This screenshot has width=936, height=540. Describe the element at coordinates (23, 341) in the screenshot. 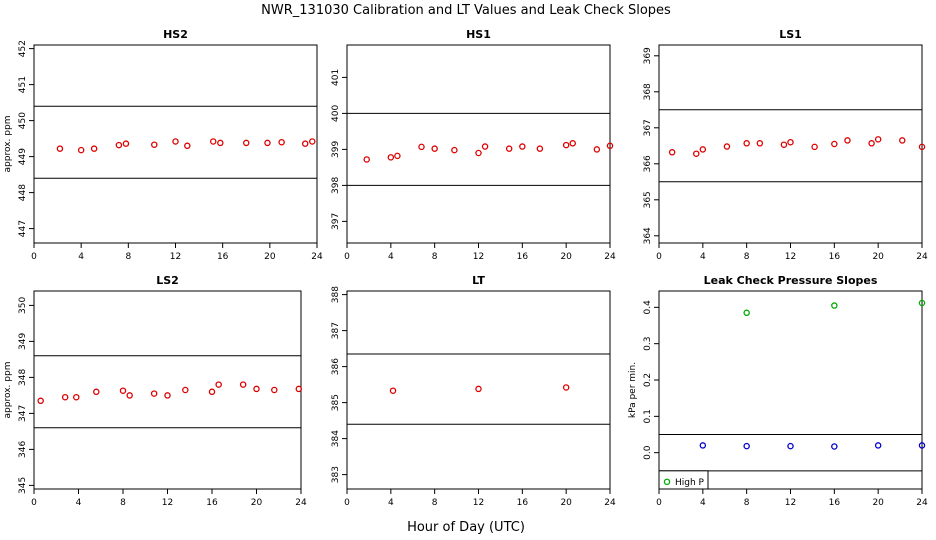

I see `y-tick-label: 349` at that location.